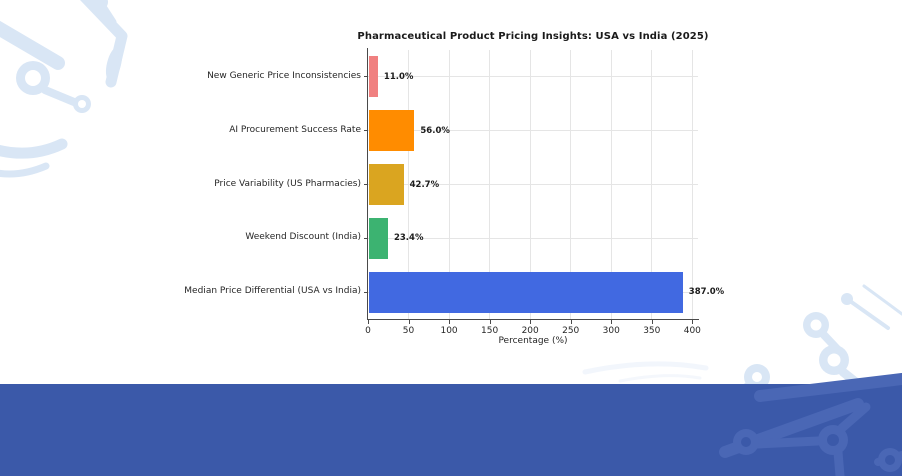 This screenshot has width=902, height=476. I want to click on bar-value-label: 11.0%, so click(398, 76).